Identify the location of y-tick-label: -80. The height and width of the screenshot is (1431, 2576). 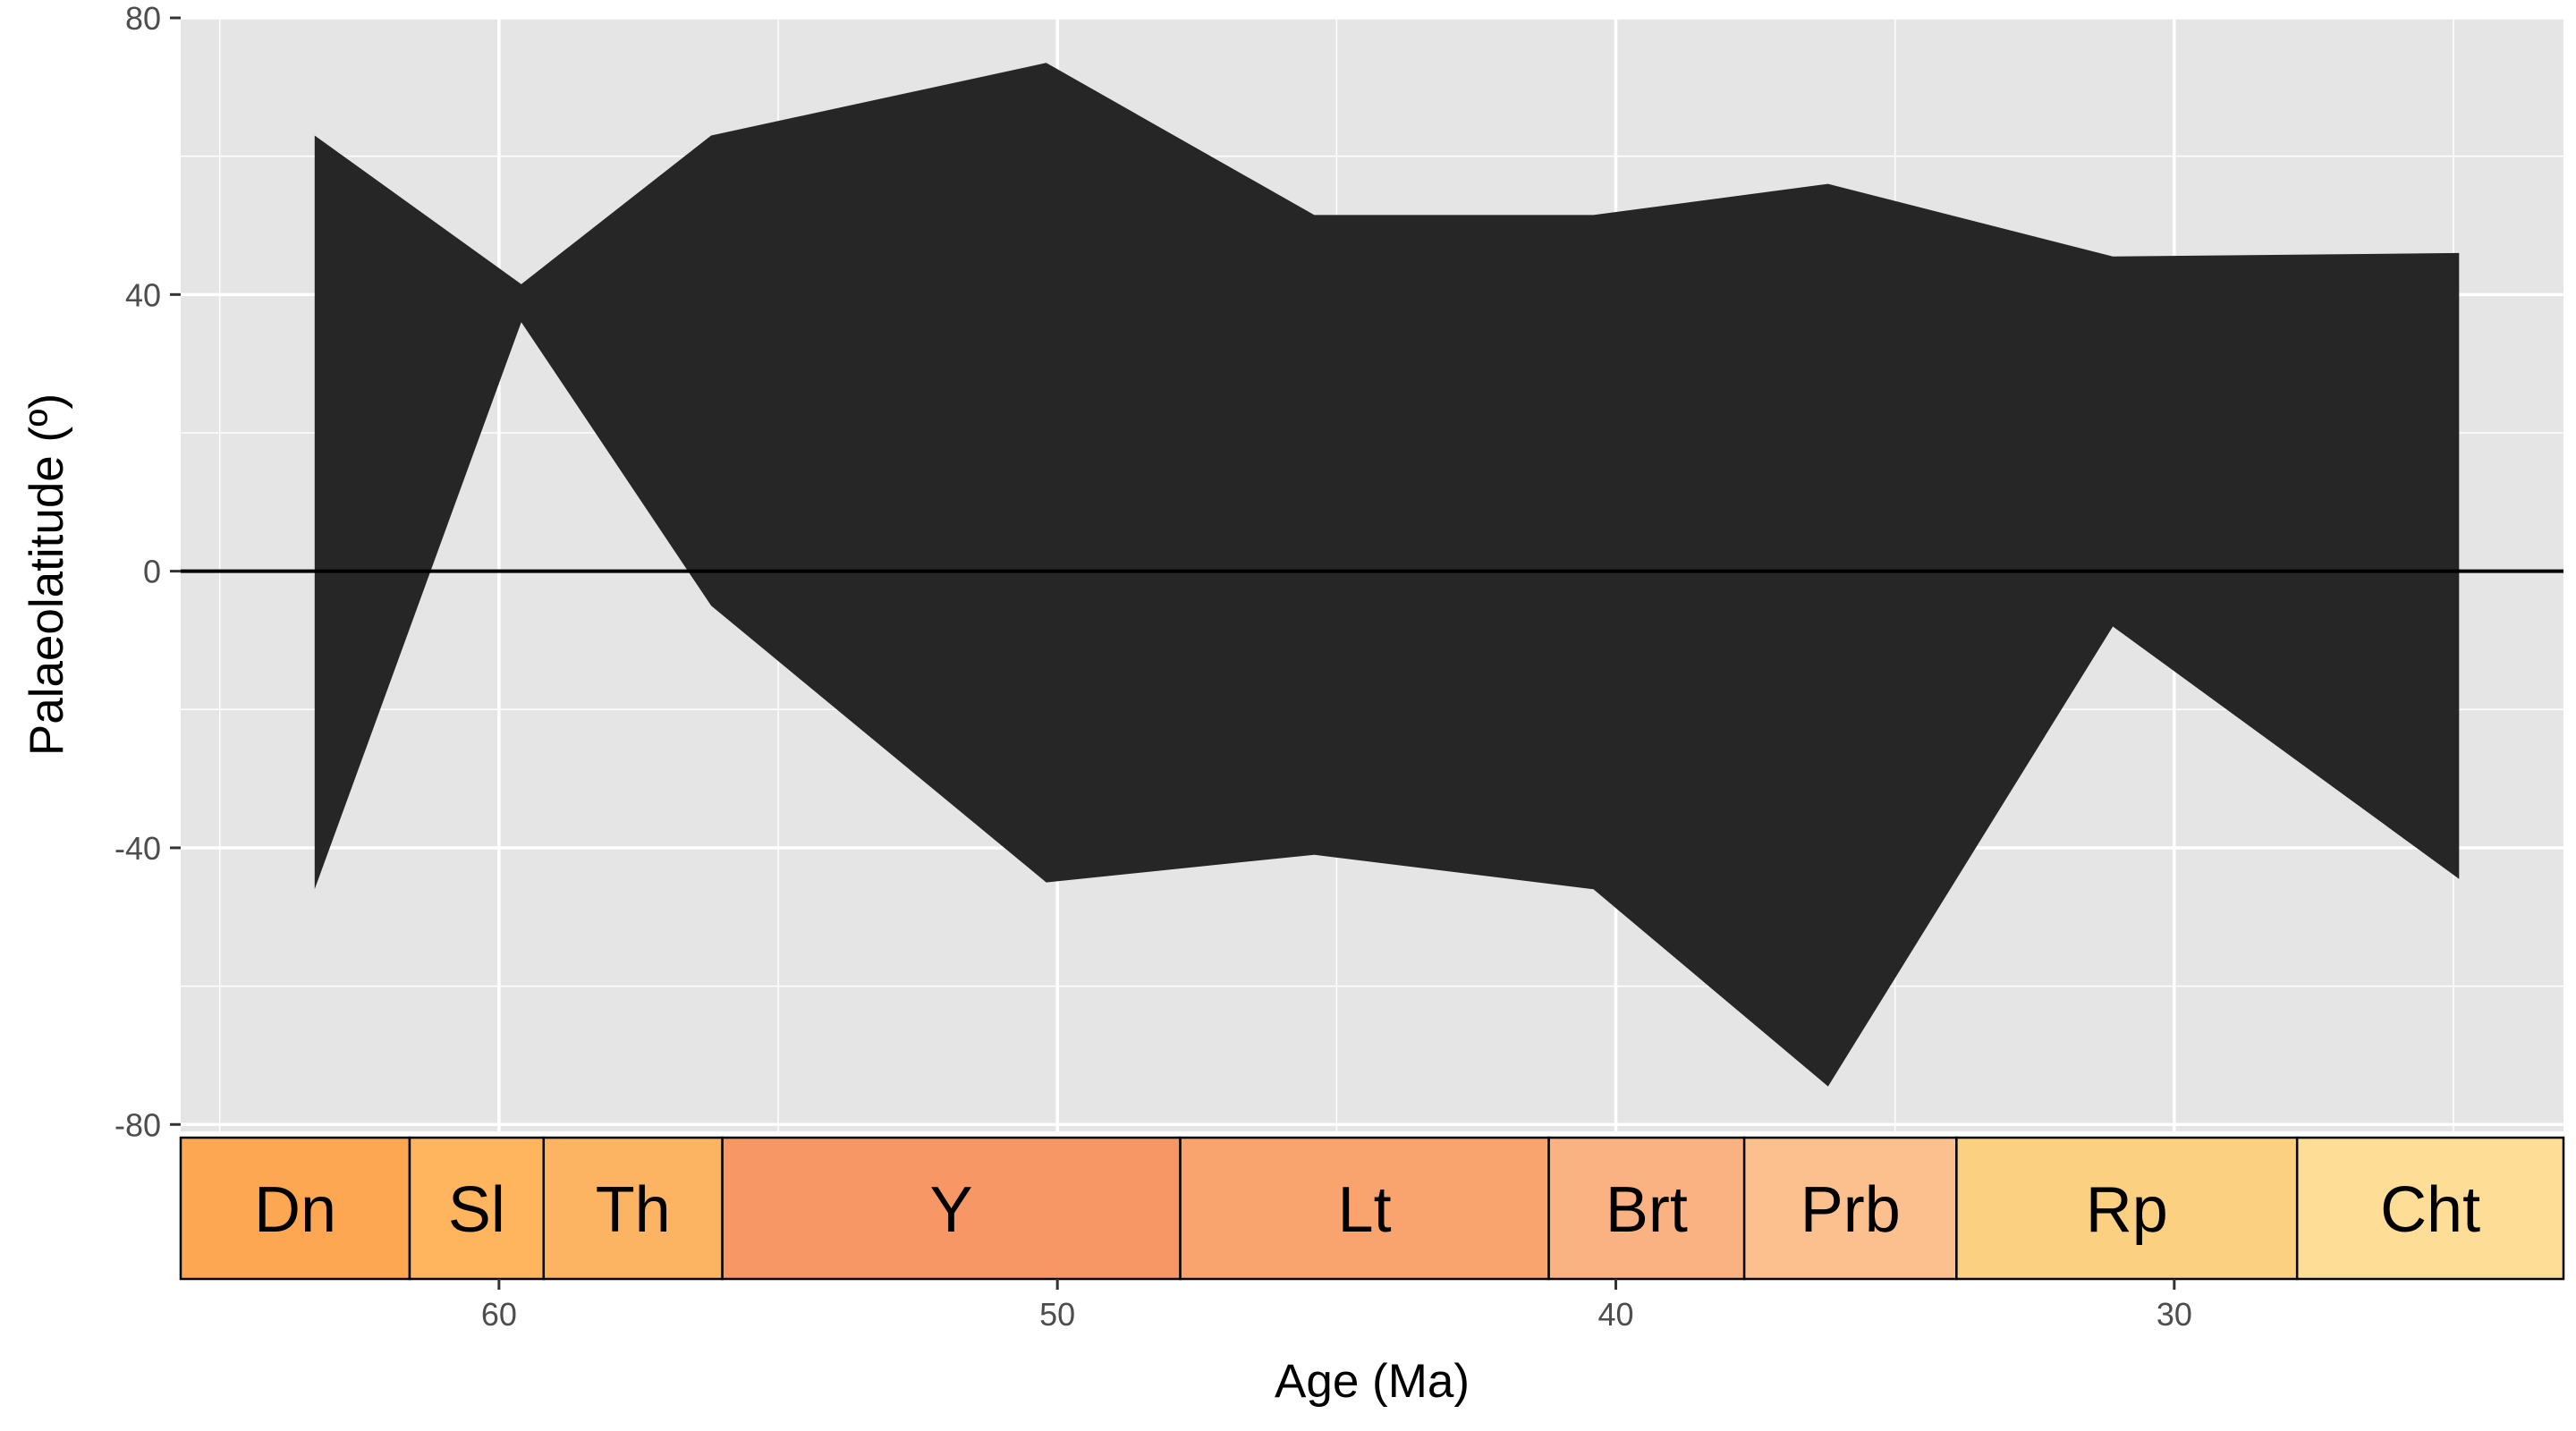
(137, 1125).